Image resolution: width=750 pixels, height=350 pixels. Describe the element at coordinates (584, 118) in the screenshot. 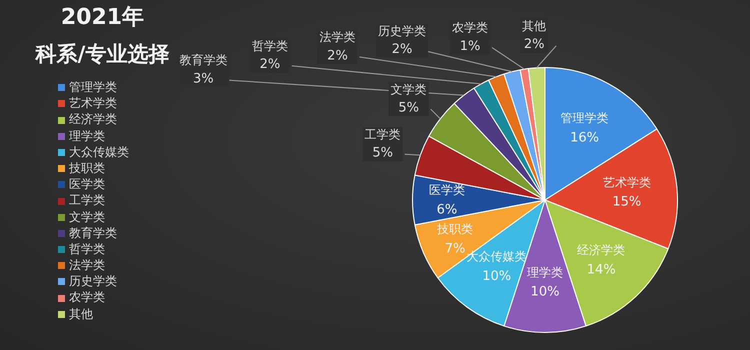

I see `slice-label: 管理学类` at that location.